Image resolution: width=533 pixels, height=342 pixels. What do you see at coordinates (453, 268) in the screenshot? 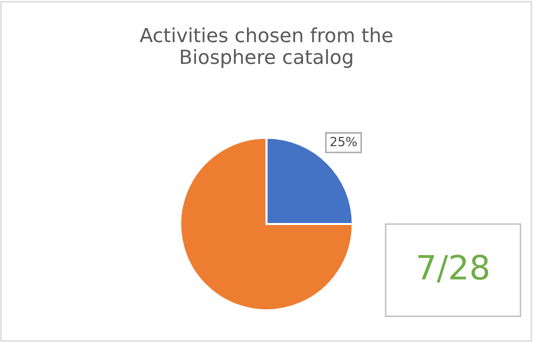
I see `text: 7/28` at bounding box center [453, 268].